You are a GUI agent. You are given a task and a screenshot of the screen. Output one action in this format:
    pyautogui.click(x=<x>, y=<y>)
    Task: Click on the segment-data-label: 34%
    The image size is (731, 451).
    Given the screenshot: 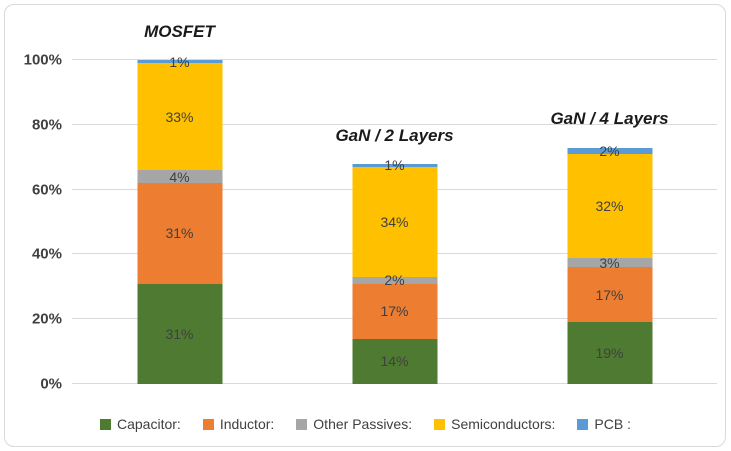 What is the action you would take?
    pyautogui.click(x=394, y=222)
    